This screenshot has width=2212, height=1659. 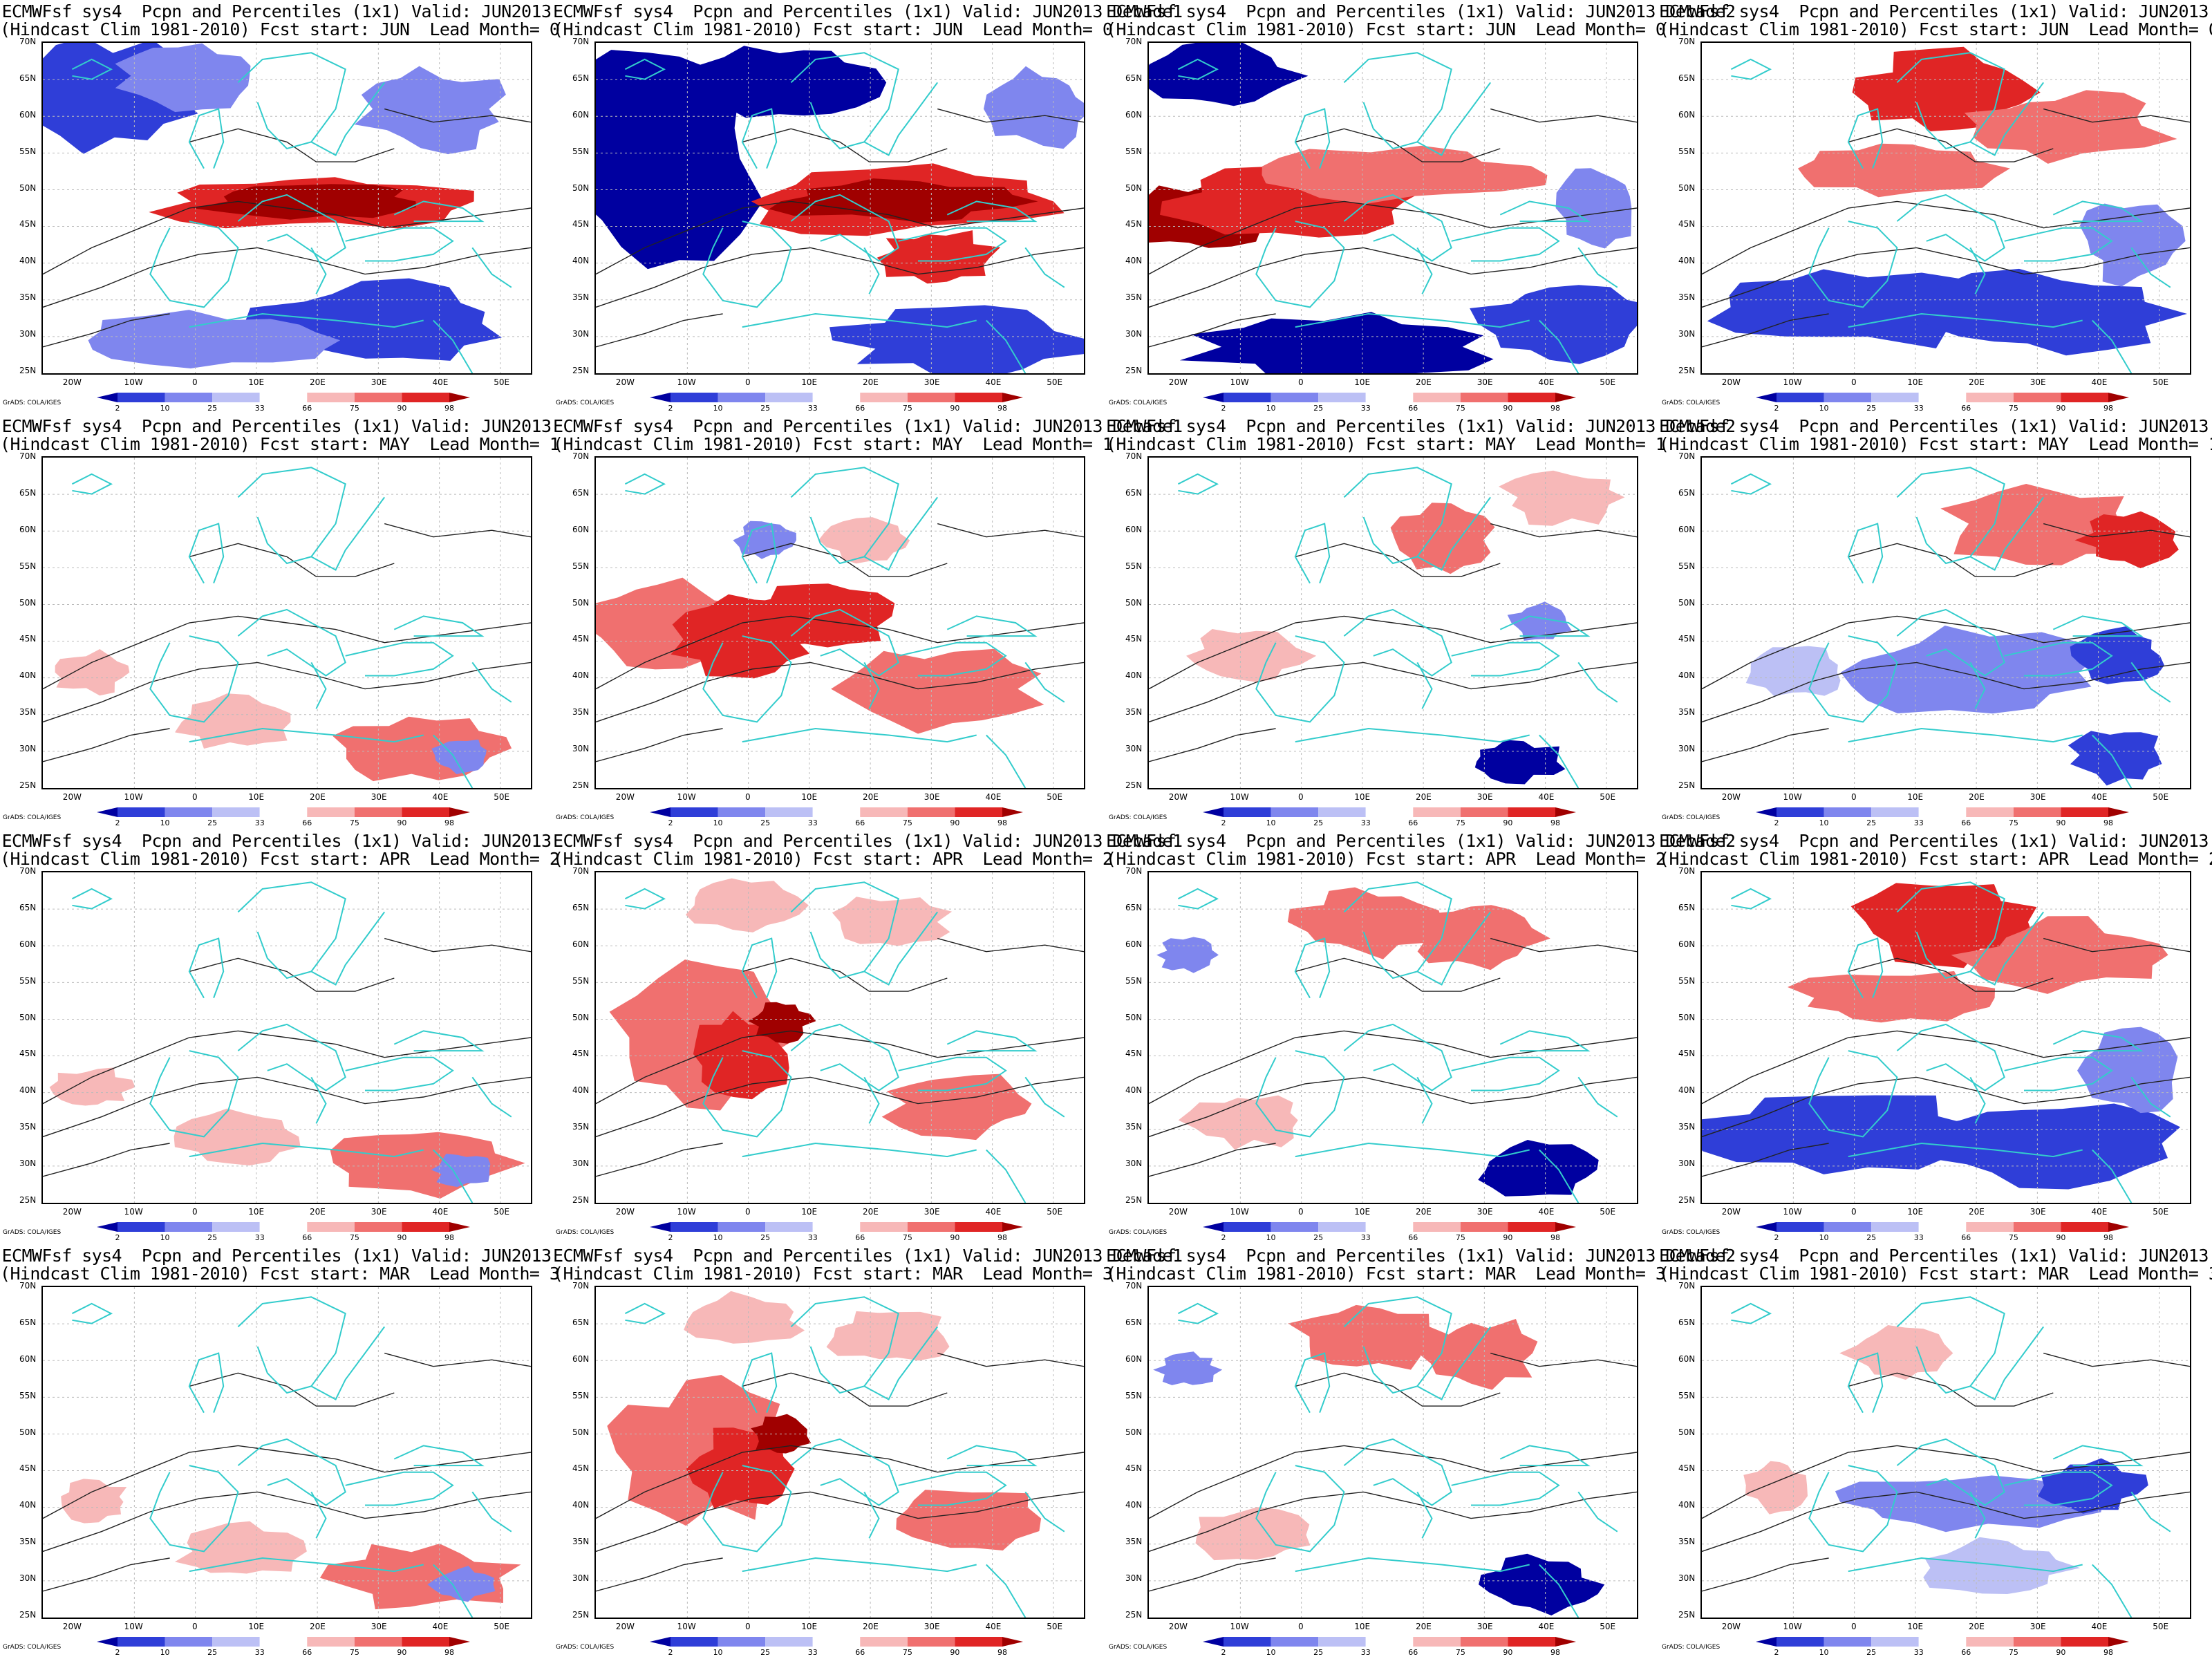 I want to click on lat-label: 65N, so click(x=1687, y=907).